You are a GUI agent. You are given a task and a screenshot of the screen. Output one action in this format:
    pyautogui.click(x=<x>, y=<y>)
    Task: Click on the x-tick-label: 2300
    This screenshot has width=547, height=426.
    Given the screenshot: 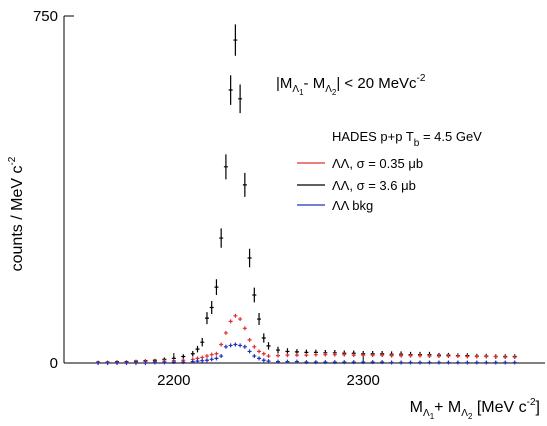 What is the action you would take?
    pyautogui.click(x=363, y=380)
    